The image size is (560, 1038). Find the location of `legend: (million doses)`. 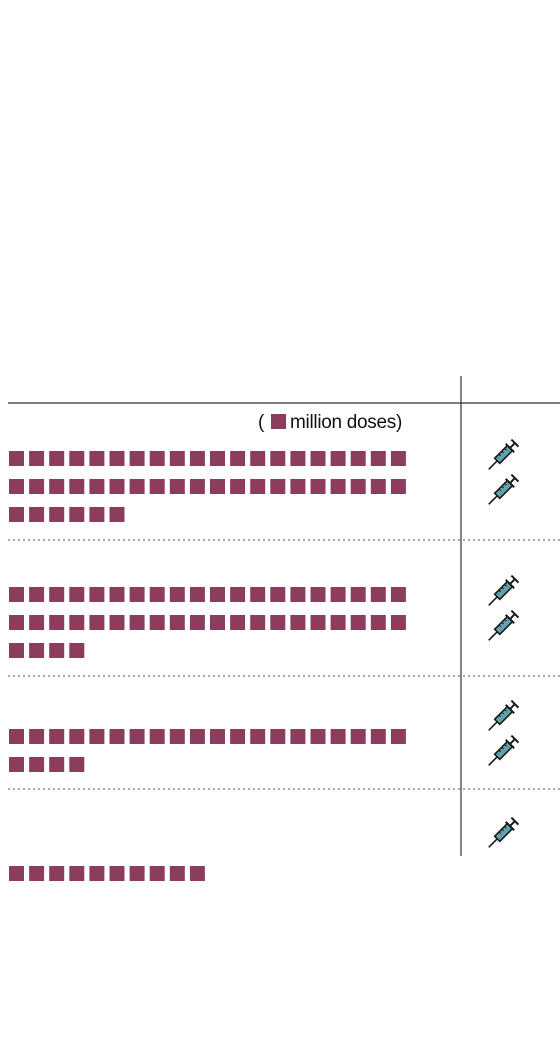

legend: (million doses) is located at coordinates (330, 422).